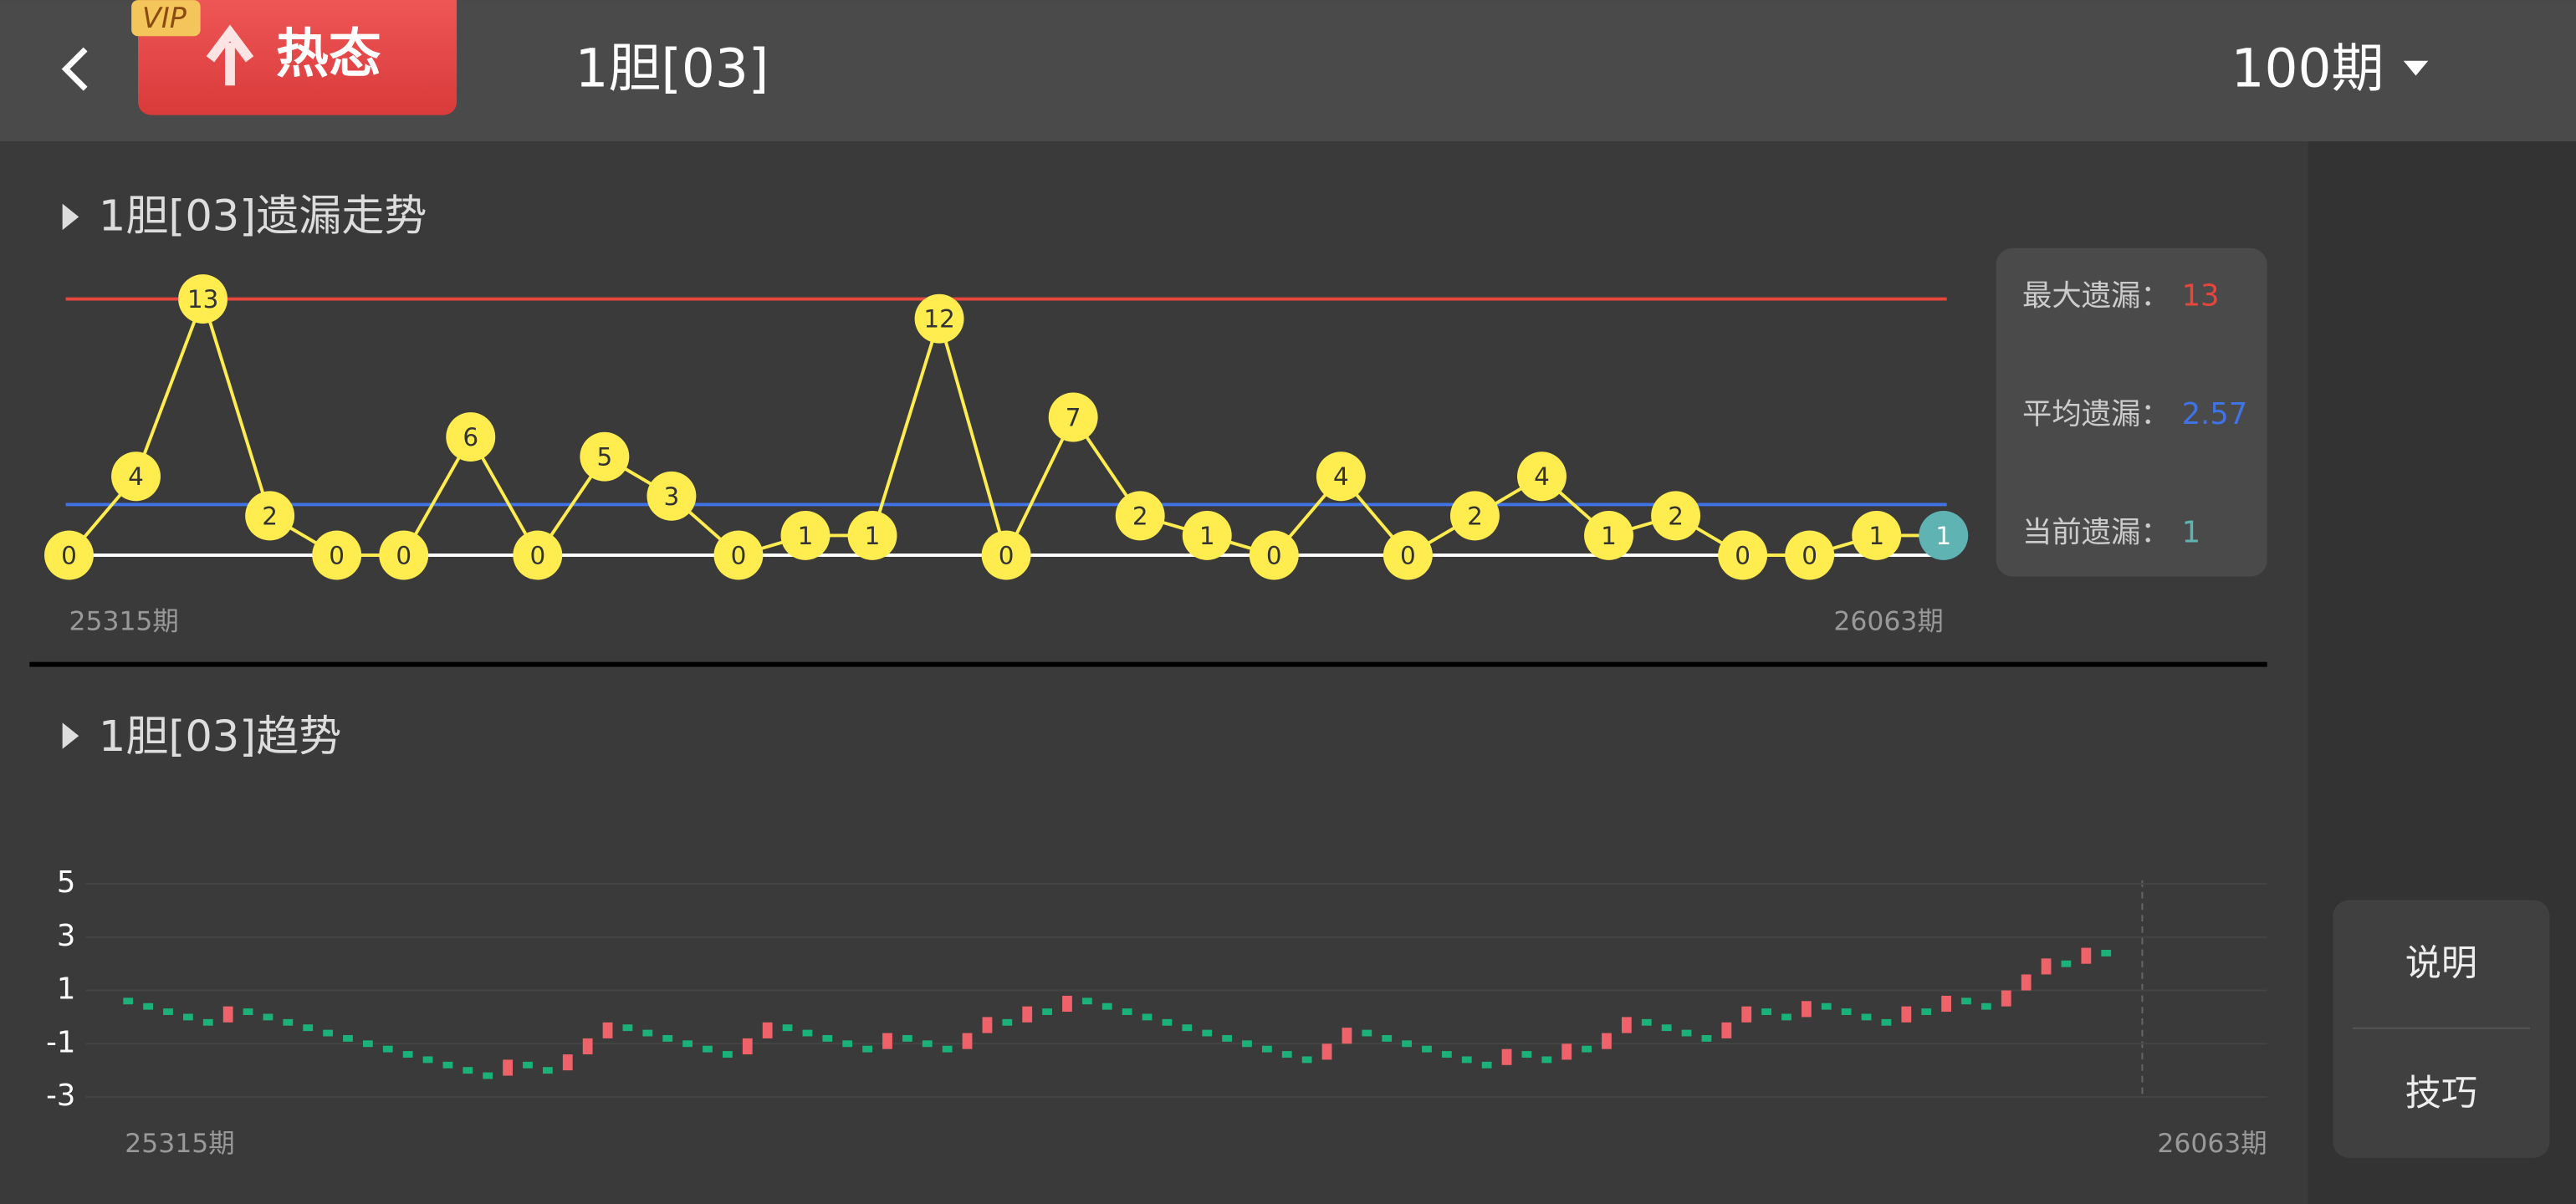 This screenshot has width=2576, height=1204. What do you see at coordinates (2096, 414) in the screenshot?
I see `stat-label: 平均遗漏：` at bounding box center [2096, 414].